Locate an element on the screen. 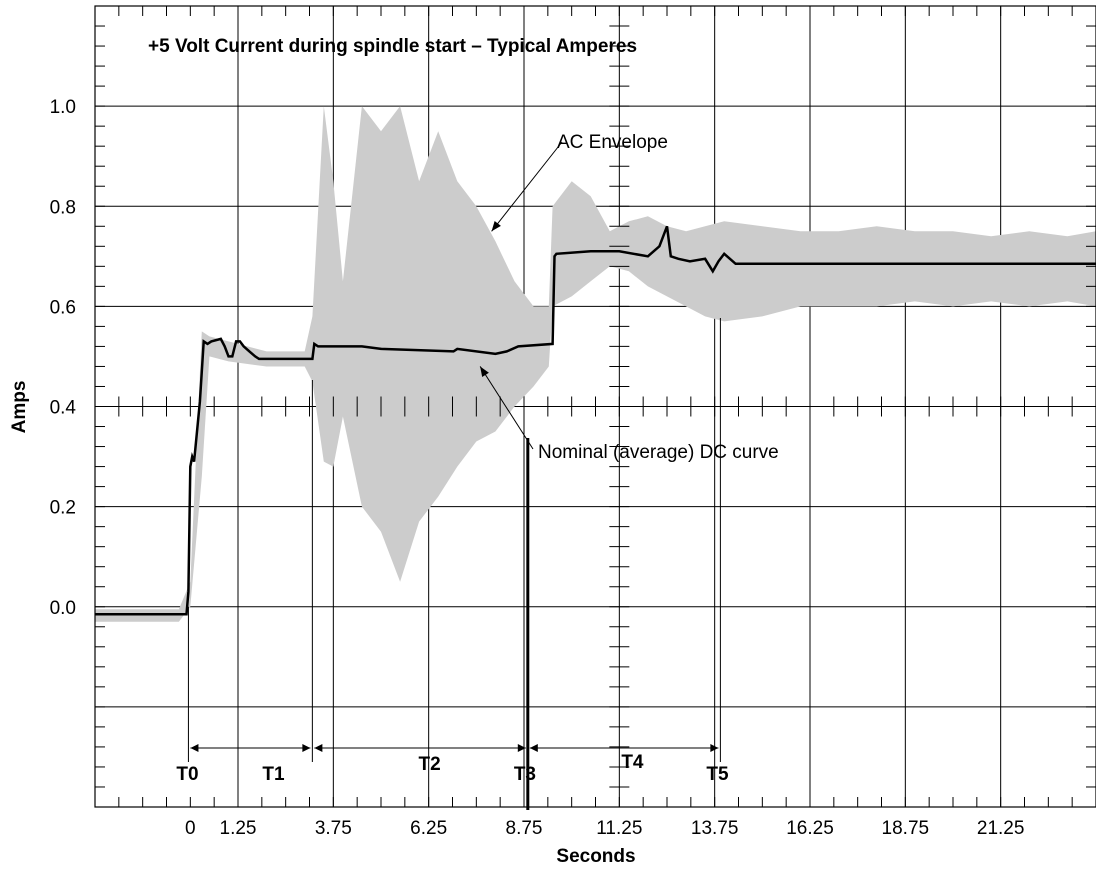  x-tick-label: 13.75 is located at coordinates (715, 828).